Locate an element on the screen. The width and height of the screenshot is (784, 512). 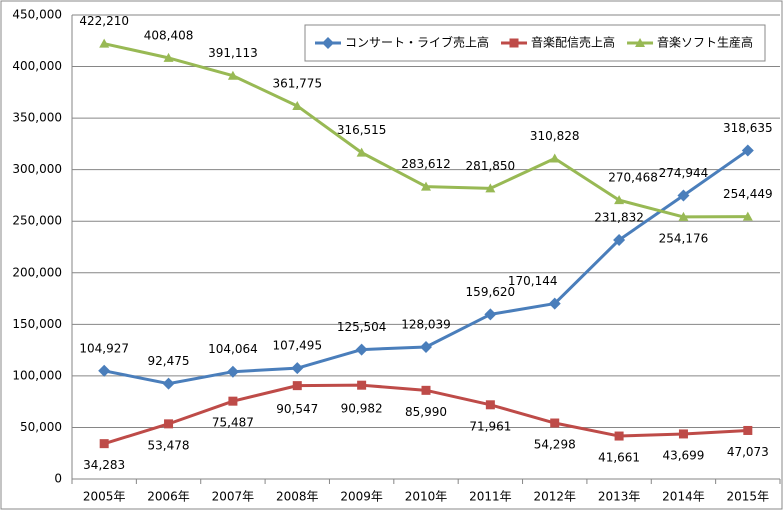
x-tick-label: 2013年 is located at coordinates (619, 497).